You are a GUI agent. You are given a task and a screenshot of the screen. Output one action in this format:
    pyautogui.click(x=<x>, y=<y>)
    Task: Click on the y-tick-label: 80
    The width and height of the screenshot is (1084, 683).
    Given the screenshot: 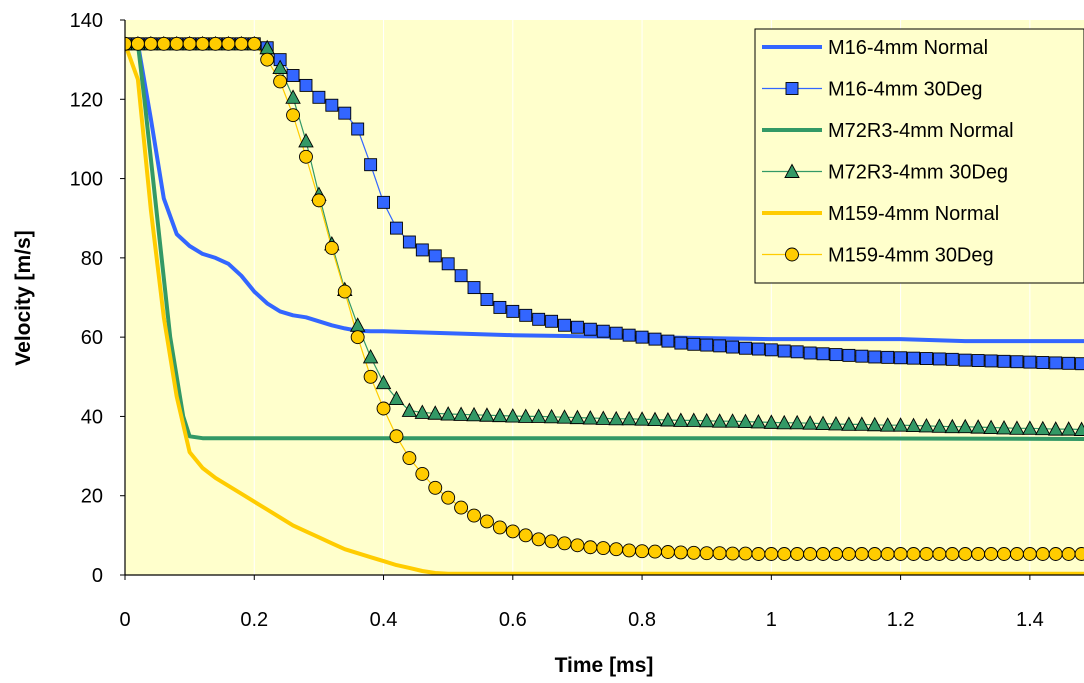 What is the action you would take?
    pyautogui.click(x=92, y=259)
    